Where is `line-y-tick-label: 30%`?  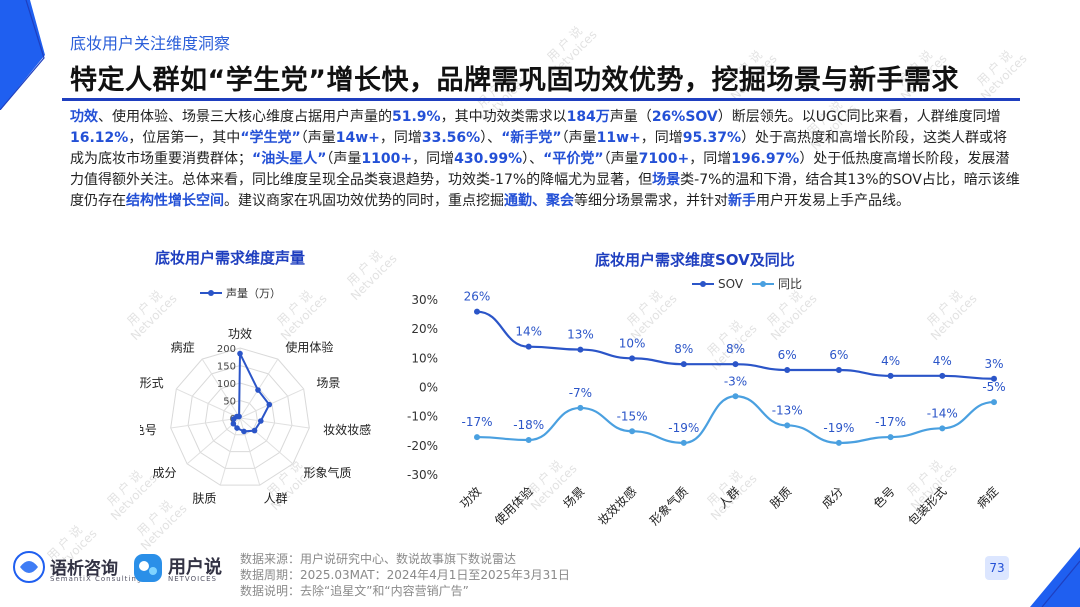
line-y-tick-label: 30% is located at coordinates (424, 300).